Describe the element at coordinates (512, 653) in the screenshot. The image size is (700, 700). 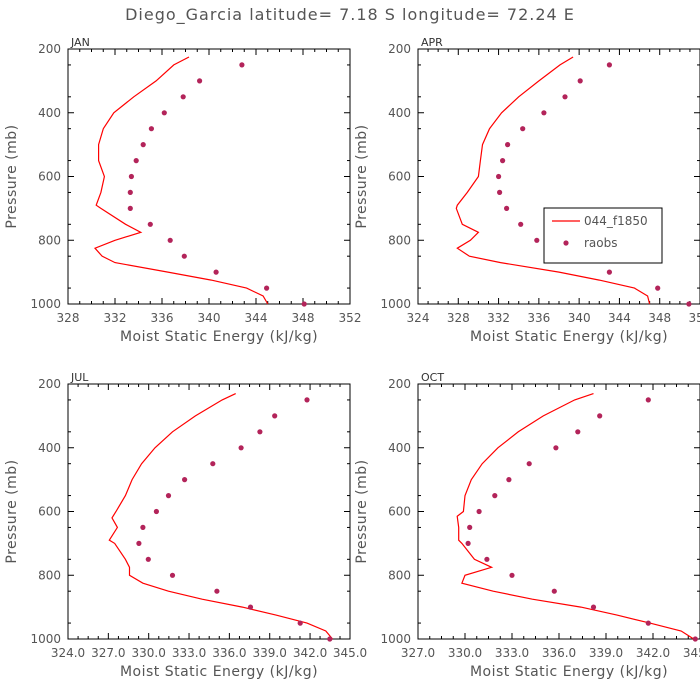
I see `x-tick-label: 333.0` at that location.